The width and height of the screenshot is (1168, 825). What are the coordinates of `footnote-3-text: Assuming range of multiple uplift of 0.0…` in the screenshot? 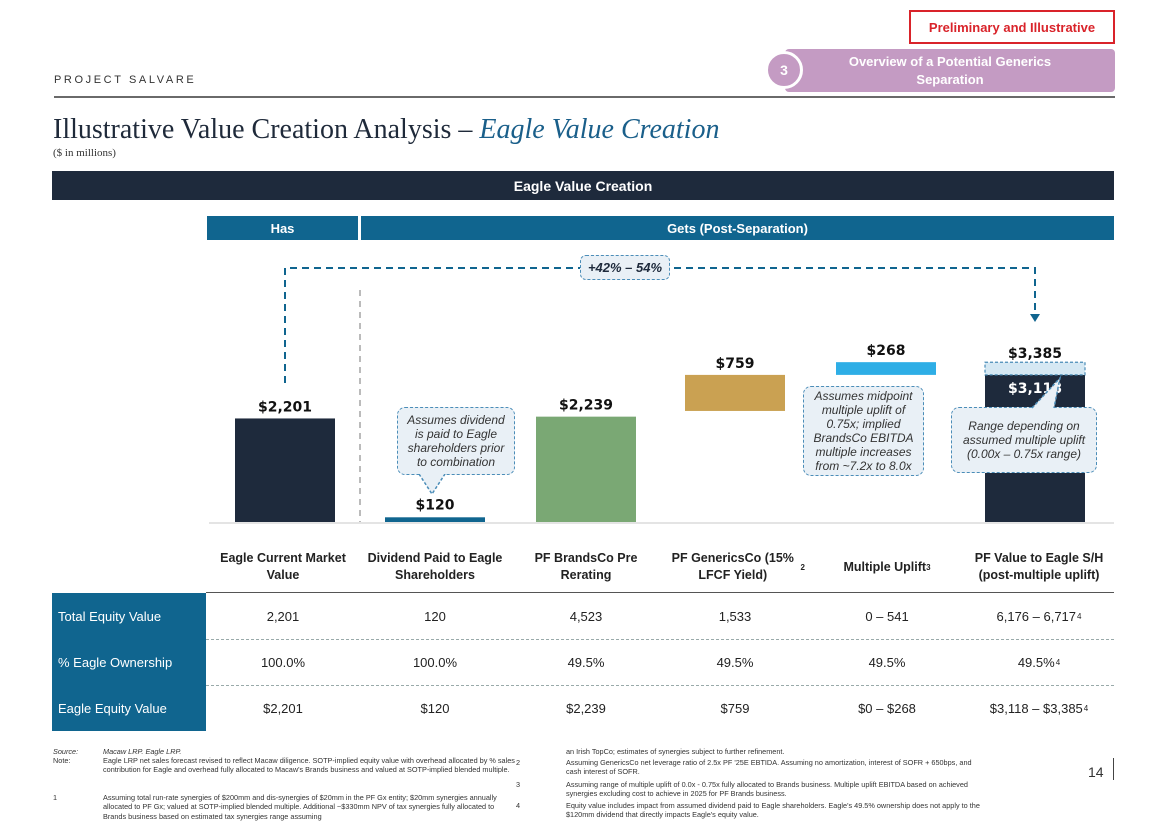 It's located at (767, 789).